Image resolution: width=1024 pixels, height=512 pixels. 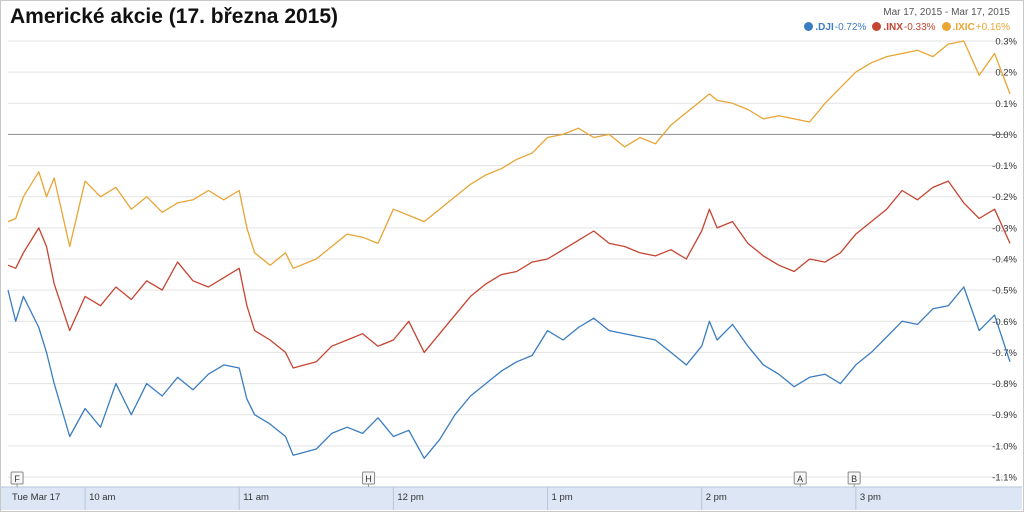 What do you see at coordinates (1004, 446) in the screenshot?
I see `y-tick-label: -1.0%` at bounding box center [1004, 446].